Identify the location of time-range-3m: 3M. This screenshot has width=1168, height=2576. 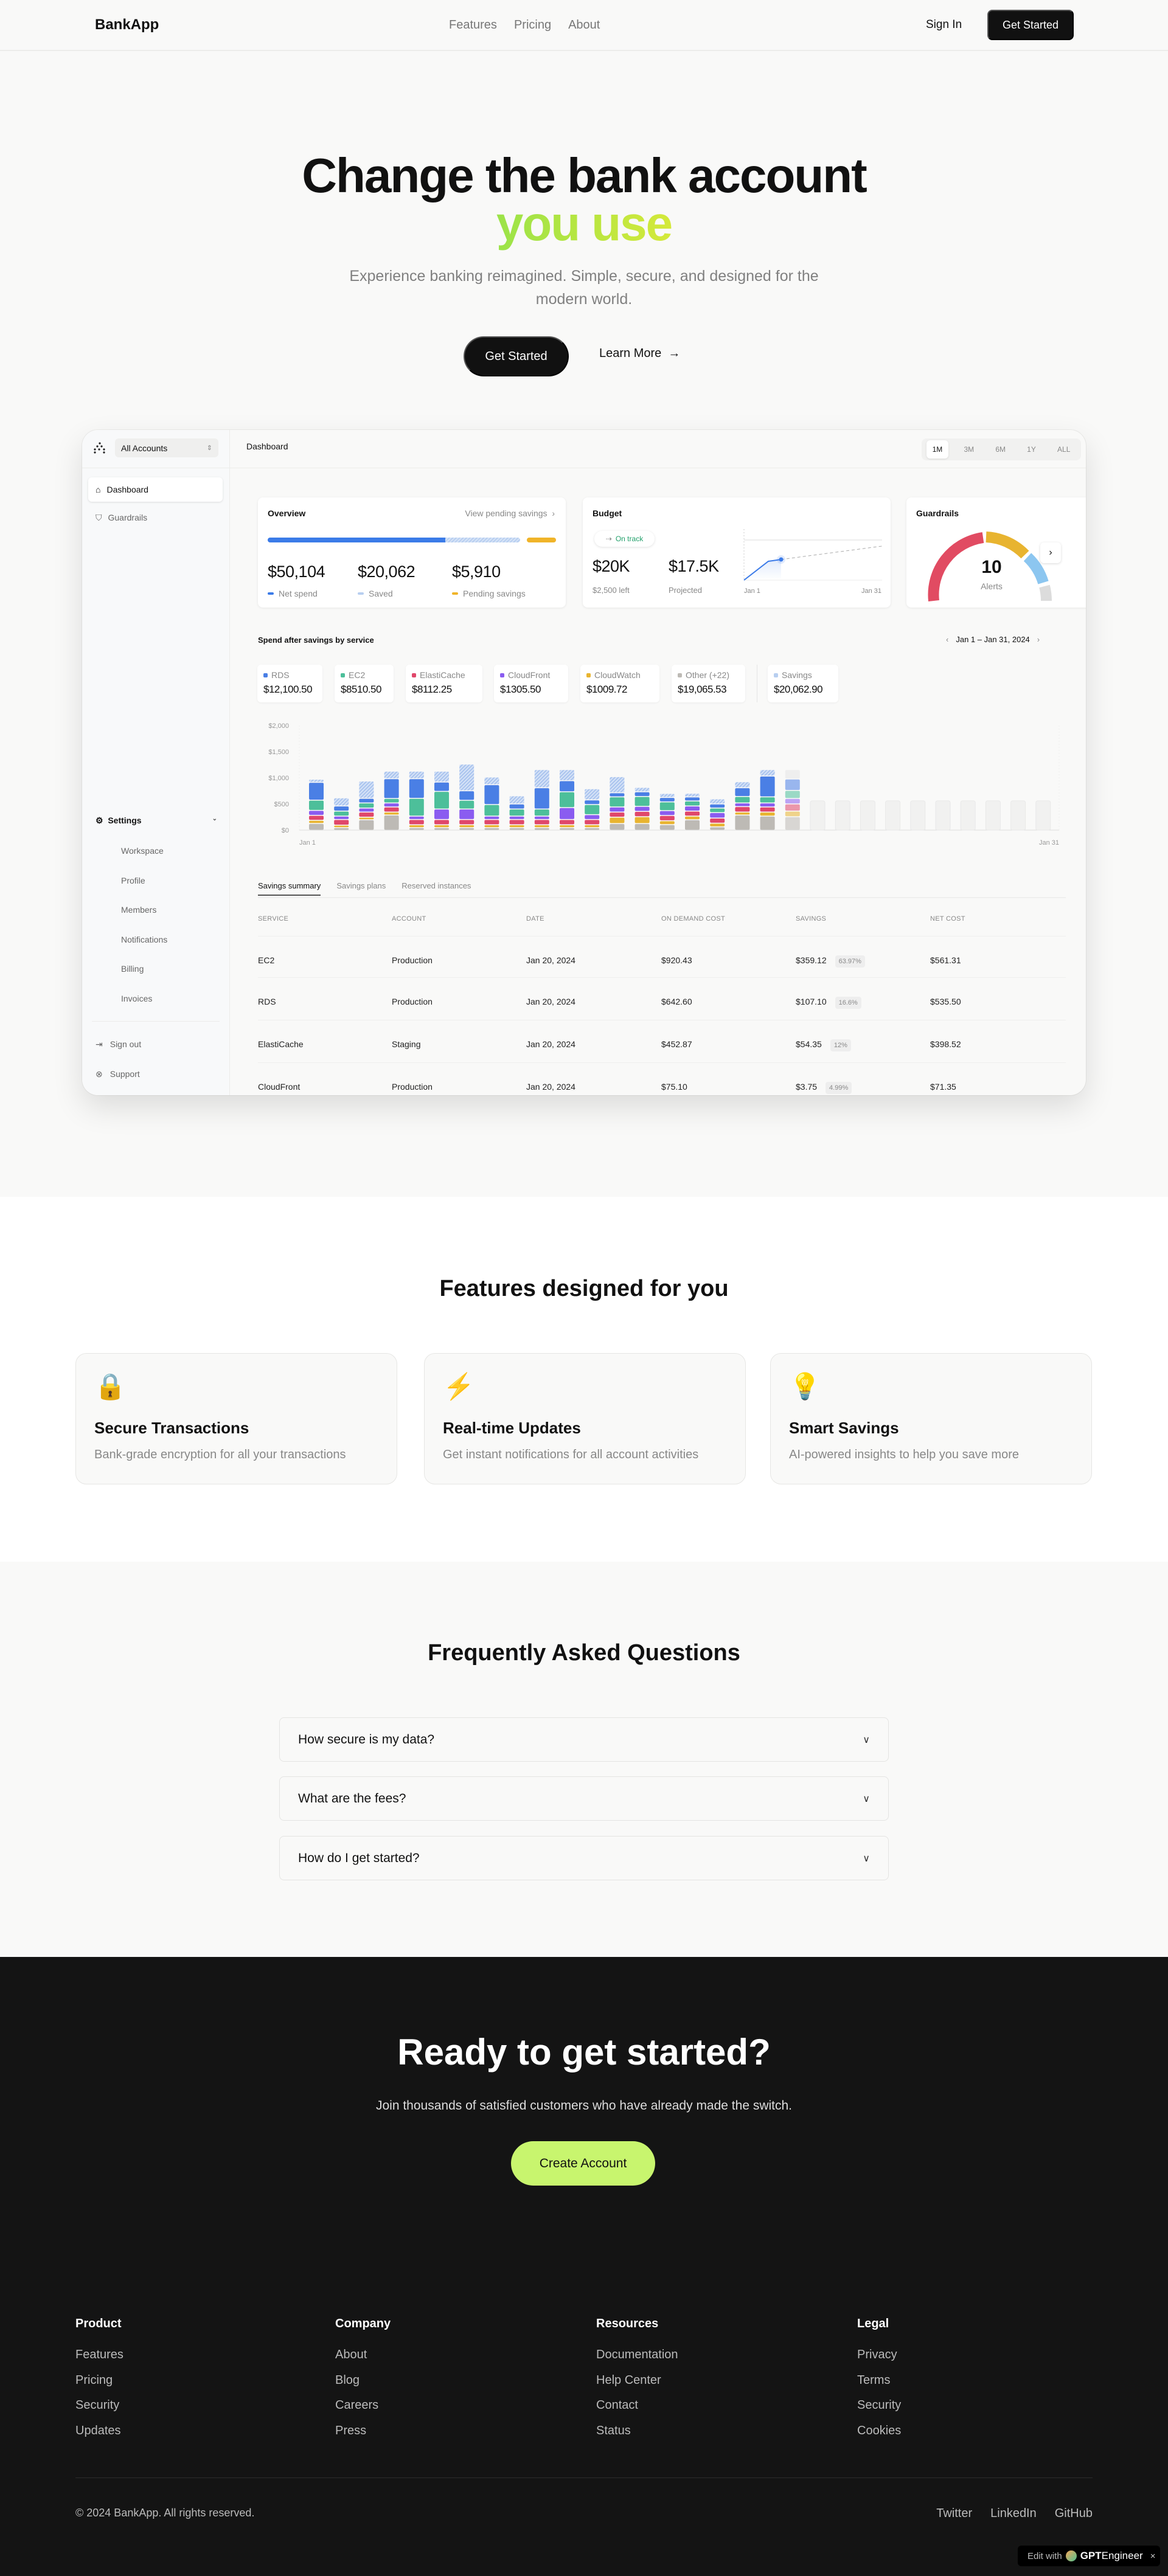
(969, 449).